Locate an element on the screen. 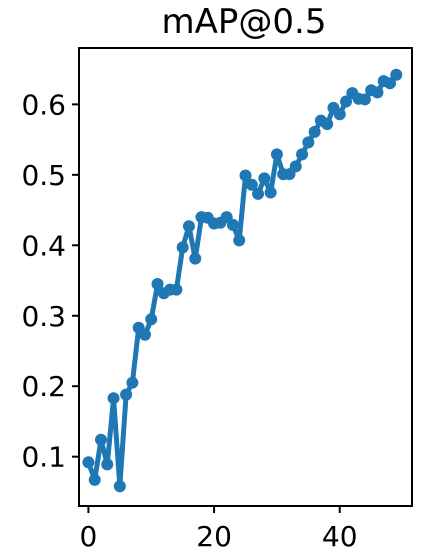 Image resolution: width=427 pixels, height=552 pixels. y-tick-label: 0.2 is located at coordinates (43, 386).